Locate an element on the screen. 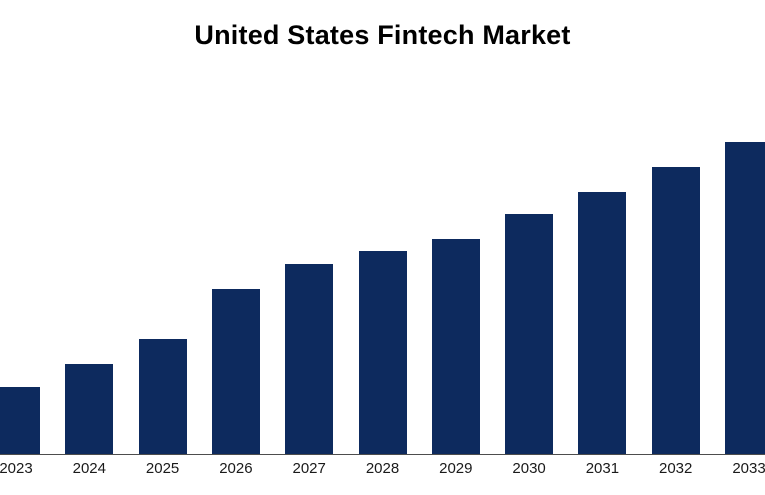 This screenshot has height=495, width=765. bar-2025 is located at coordinates (162, 396).